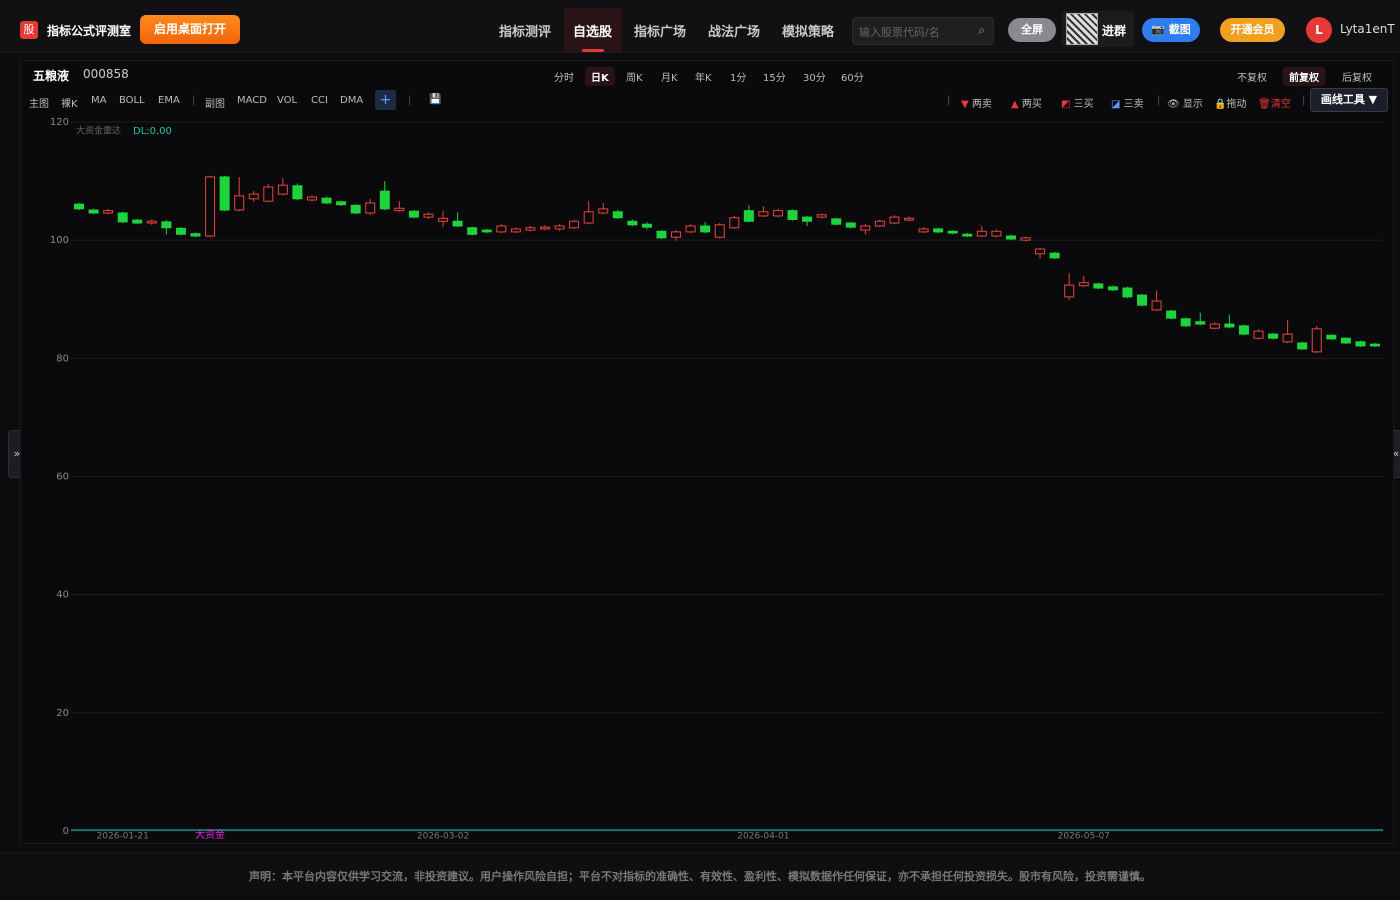 This screenshot has width=1400, height=900. I want to click on toolbar-item: MACD, so click(252, 100).